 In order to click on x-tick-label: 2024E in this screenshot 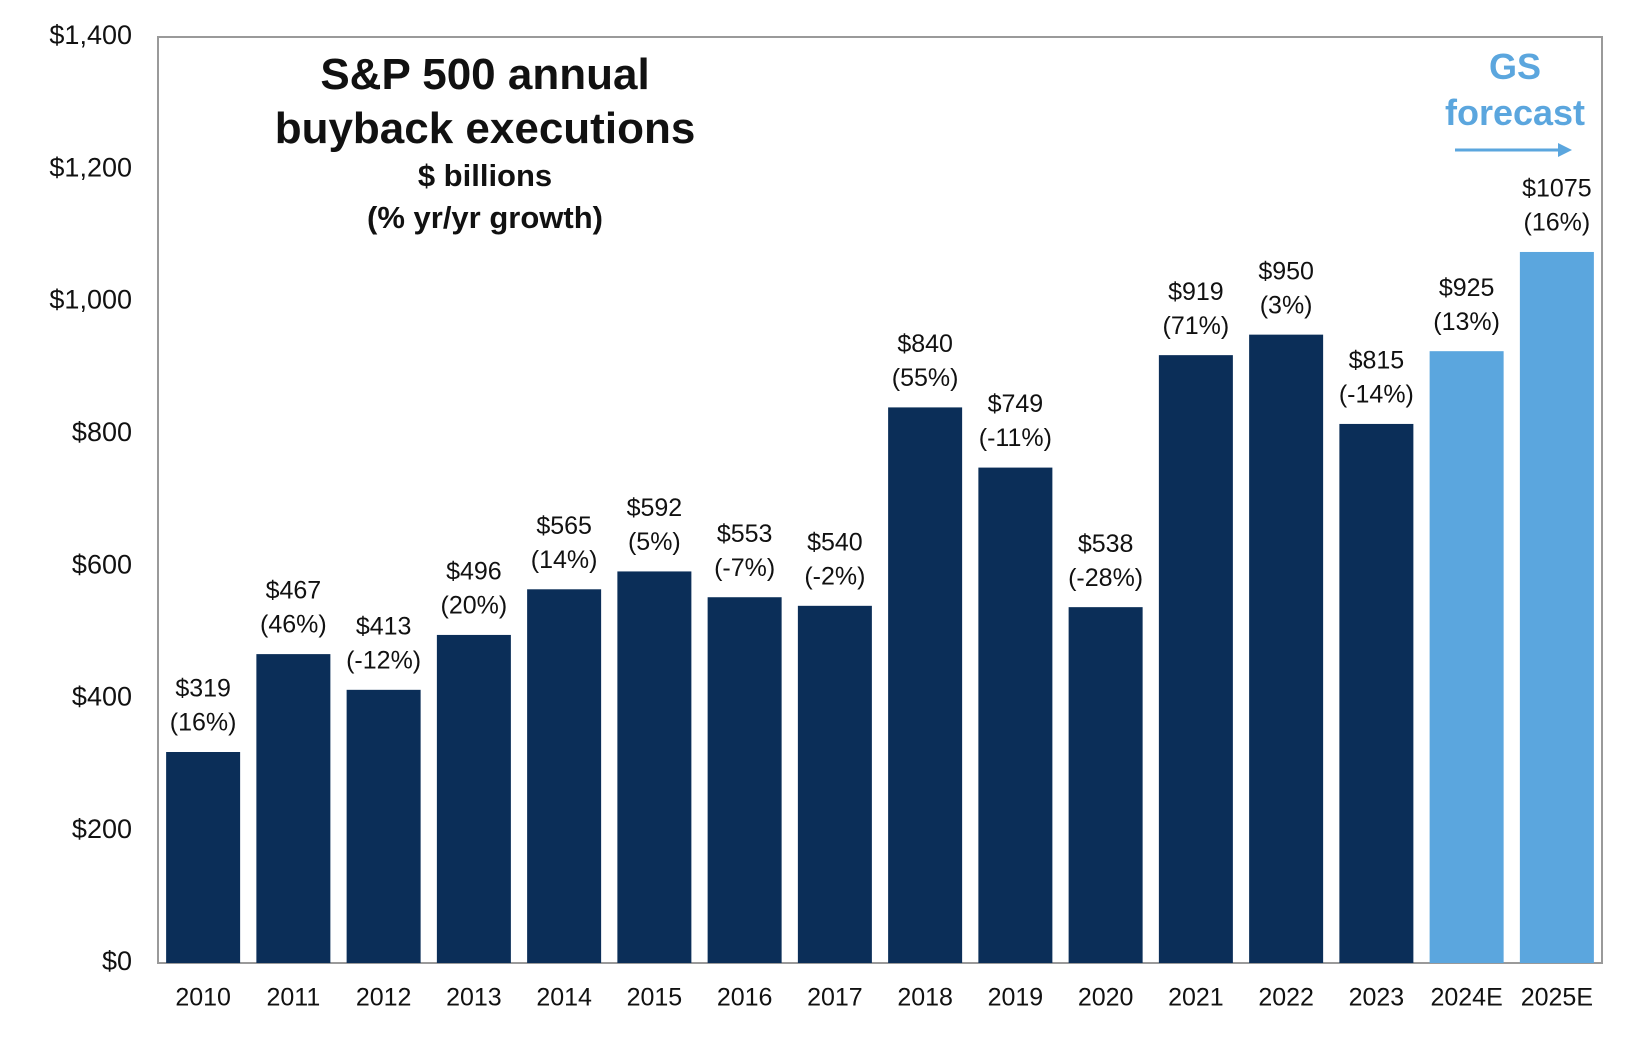, I will do `click(1466, 998)`.